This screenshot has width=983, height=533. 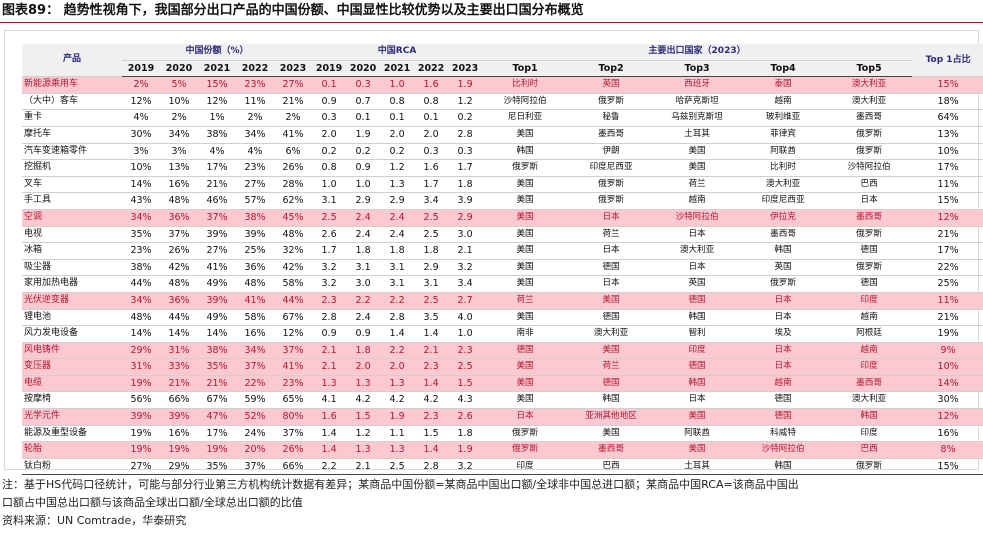 I want to click on china-share-cell: 45%, so click(x=293, y=218).